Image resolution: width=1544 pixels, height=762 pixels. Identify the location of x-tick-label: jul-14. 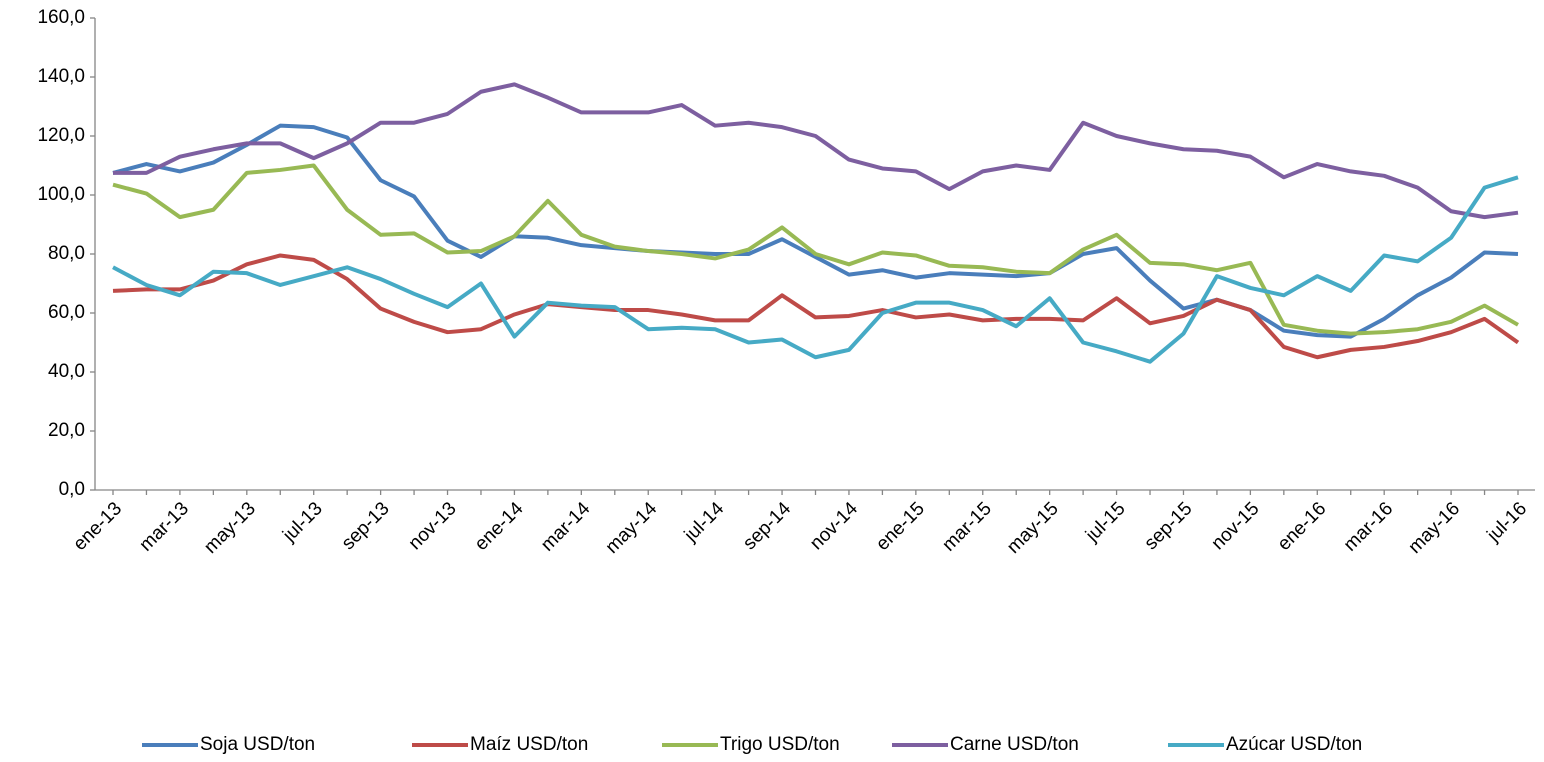
(704, 522).